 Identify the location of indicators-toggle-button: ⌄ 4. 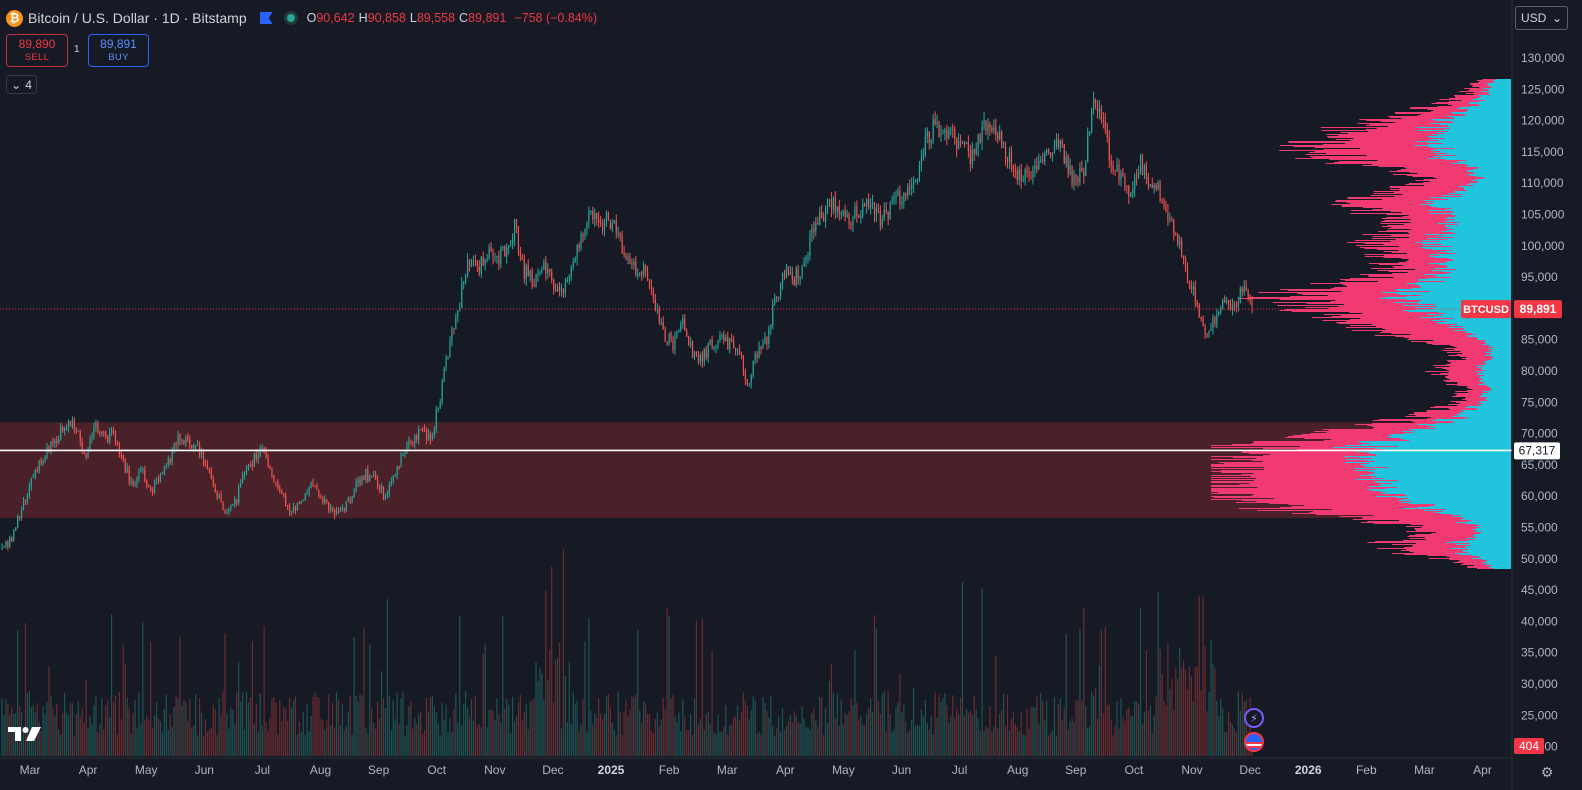
(21, 84).